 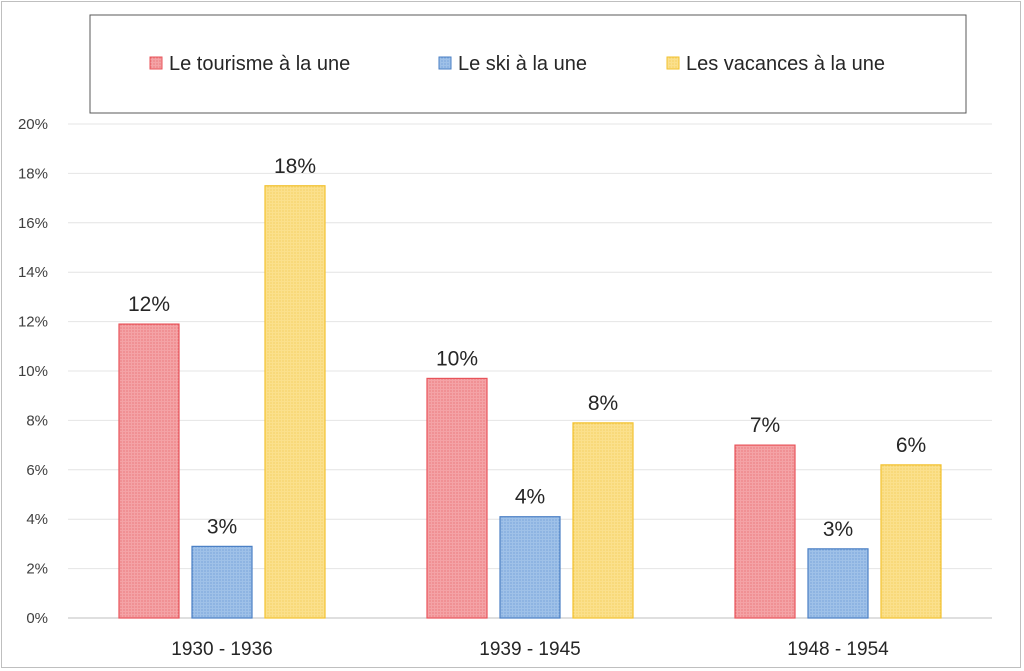 I want to click on y-tick-label: 10%, so click(x=33, y=371).